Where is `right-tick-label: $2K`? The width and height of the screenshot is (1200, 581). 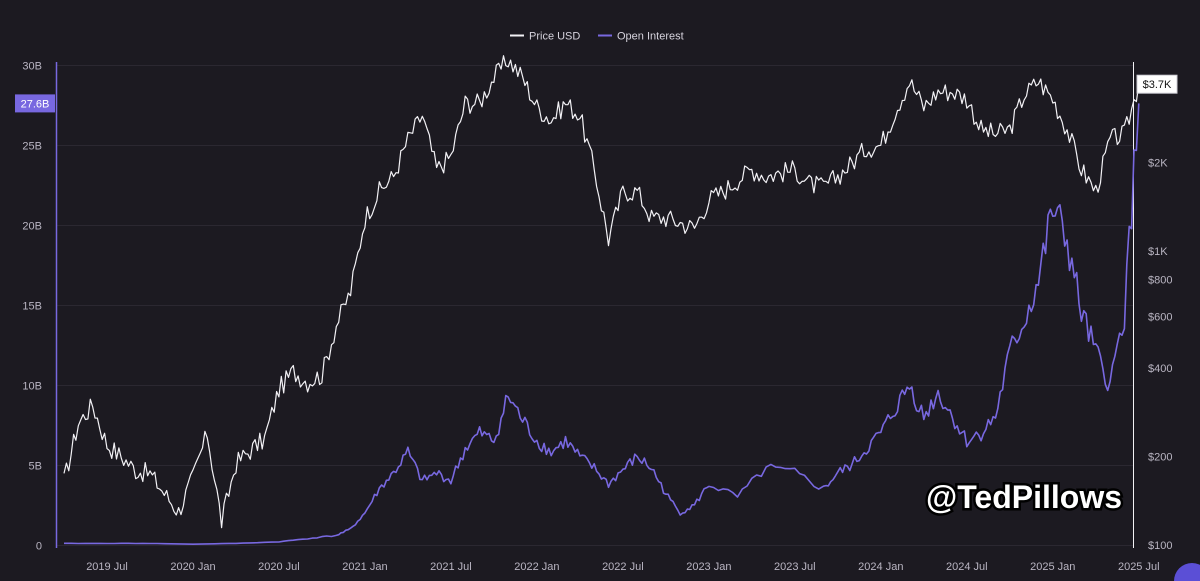
right-tick-label: $2K is located at coordinates (1158, 164).